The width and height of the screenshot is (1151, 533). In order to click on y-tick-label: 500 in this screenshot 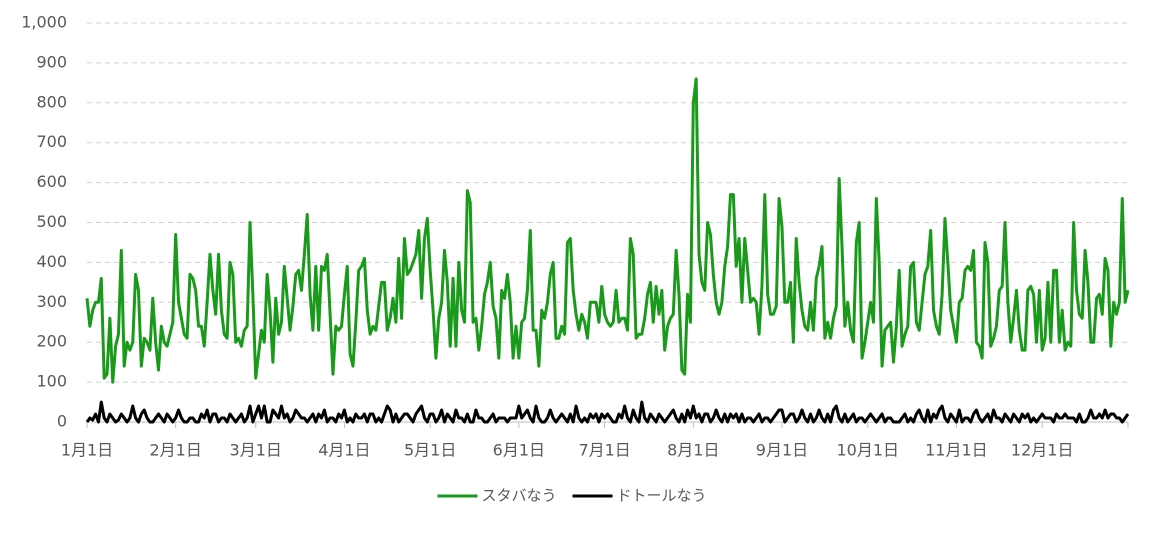, I will do `click(51, 221)`.